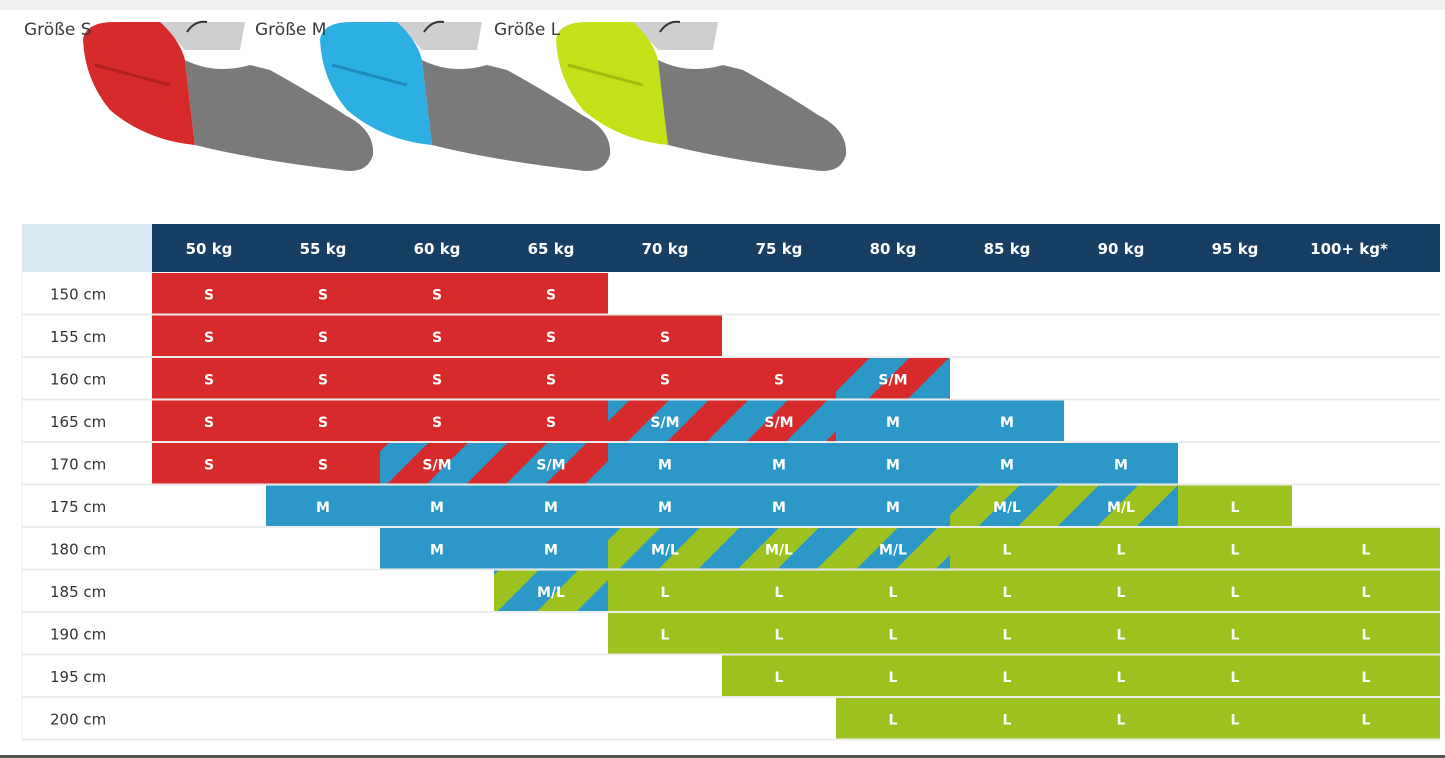  What do you see at coordinates (527, 30) in the screenshot?
I see `size-label-l: Größe L` at bounding box center [527, 30].